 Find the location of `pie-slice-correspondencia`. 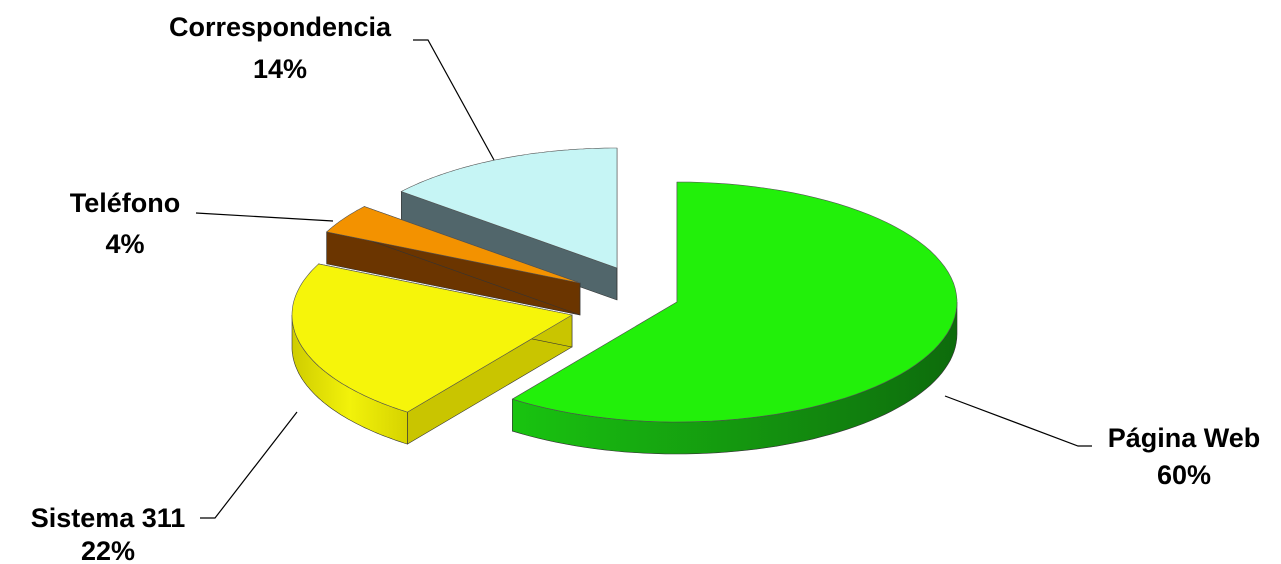

pie-slice-correspondencia is located at coordinates (509, 224).